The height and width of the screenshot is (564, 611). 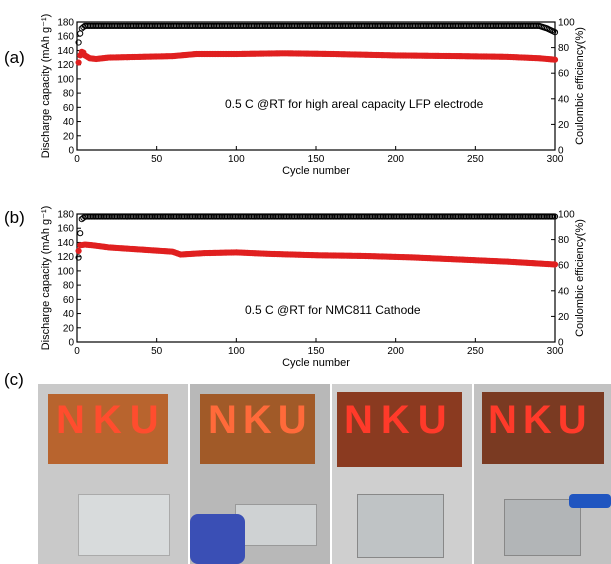 I want to click on glove, so click(x=217, y=539).